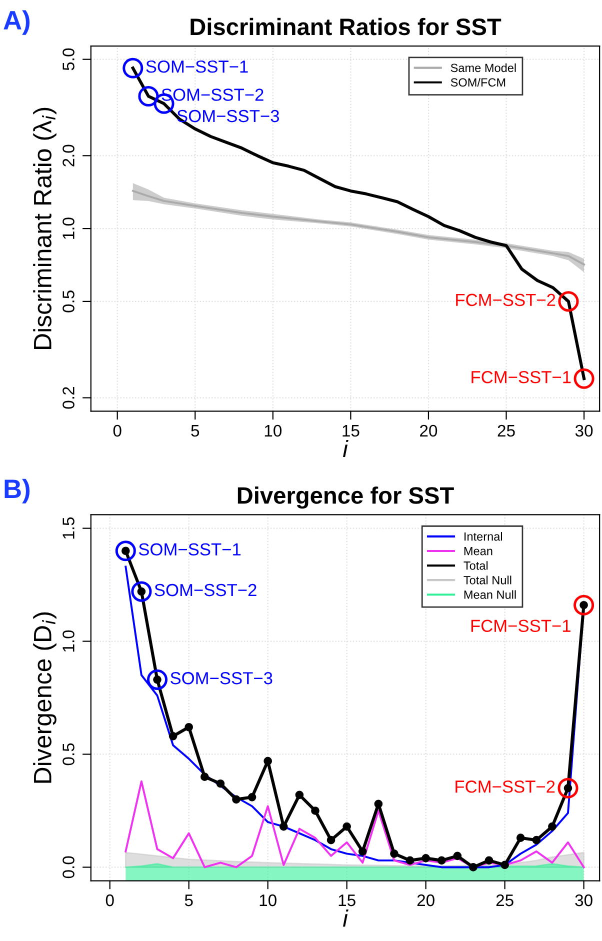 The image size is (602, 941). I want to click on y-tick-label: 1.5, so click(68, 528).